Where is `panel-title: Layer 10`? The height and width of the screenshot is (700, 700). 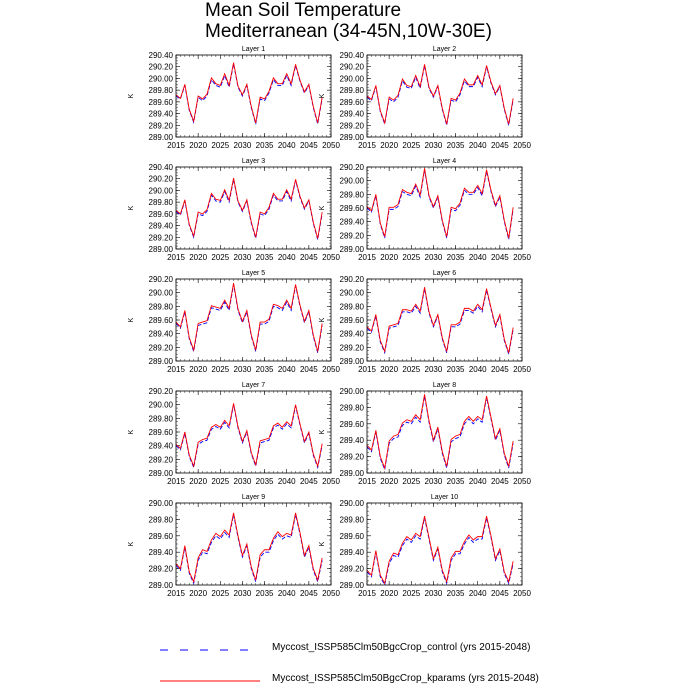
panel-title: Layer 10 is located at coordinates (444, 497).